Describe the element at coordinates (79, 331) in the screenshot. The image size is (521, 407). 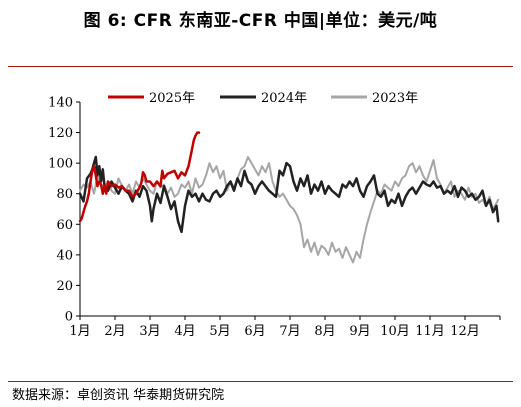
I see `x-tick-label: 1月` at that location.